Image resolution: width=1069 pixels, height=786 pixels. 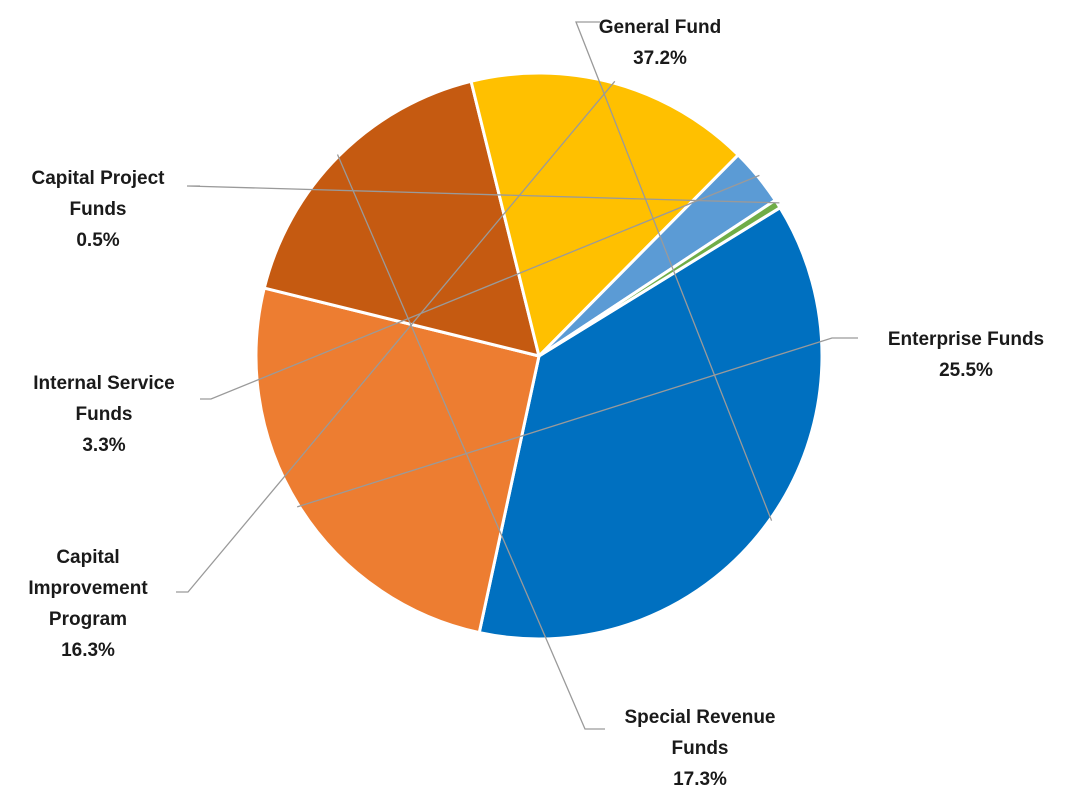 What do you see at coordinates (104, 383) in the screenshot?
I see `slice-label-internal-service-funds-line-1: Internal Service` at bounding box center [104, 383].